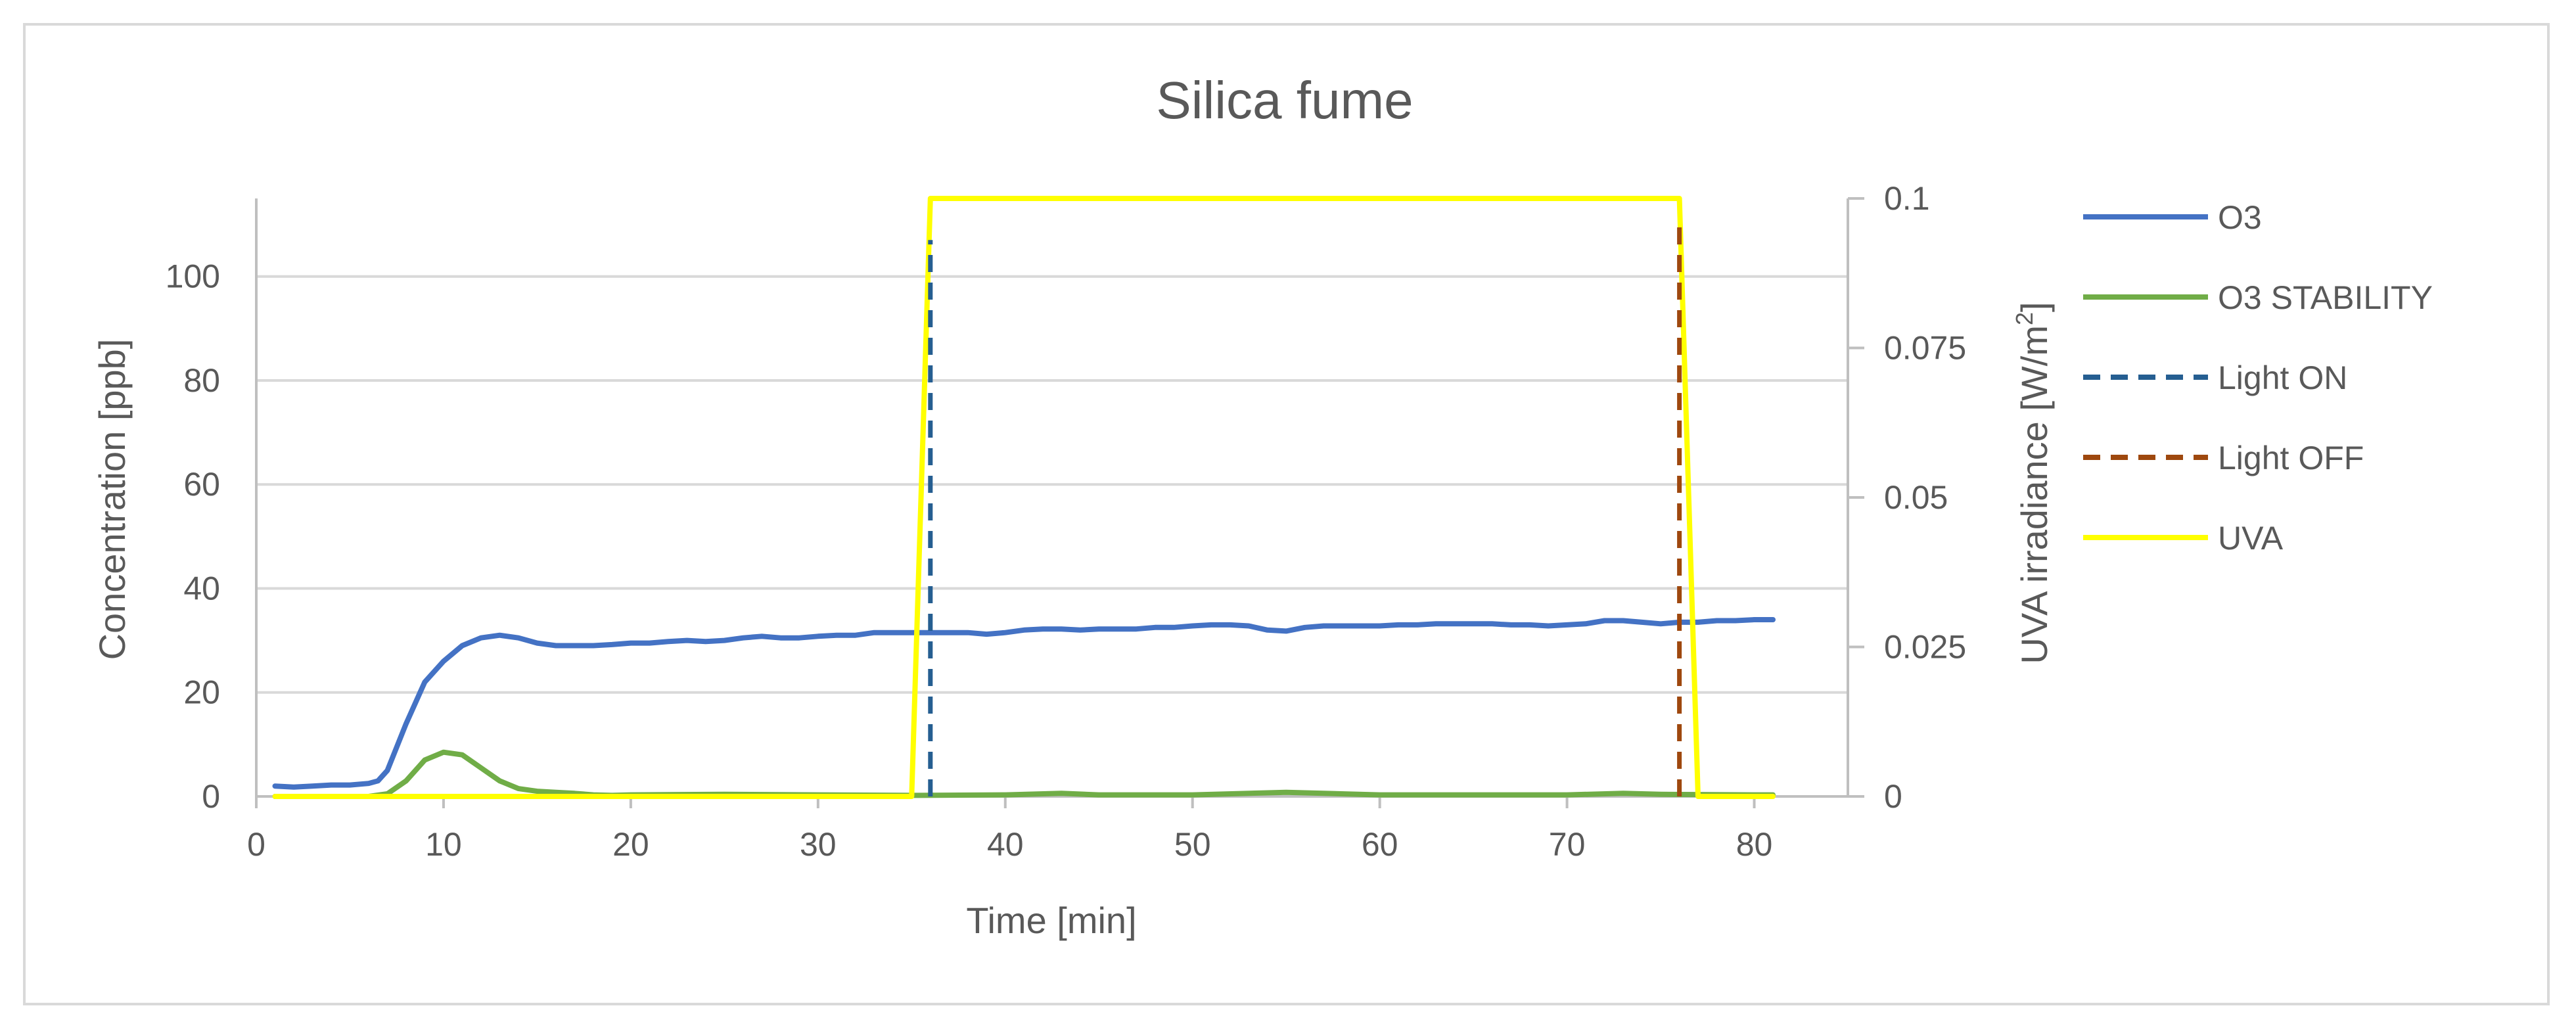 Image resolution: width=2576 pixels, height=1033 pixels. I want to click on legend: O3 O3 STABILITY Light ON Light OFF UVA, so click(2258, 378).